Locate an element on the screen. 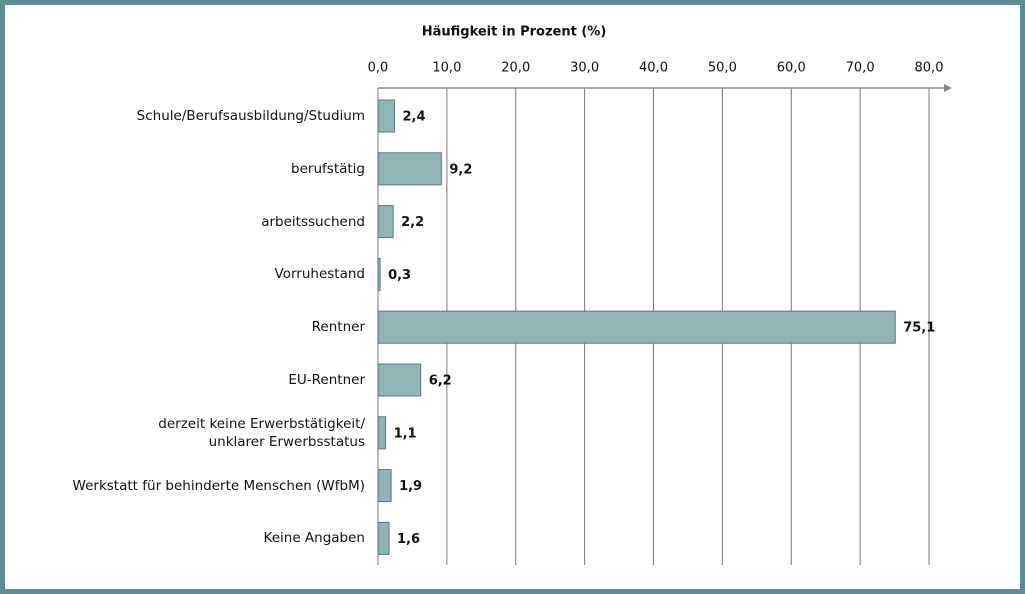  x-tick-label: 50,0 is located at coordinates (722, 68).